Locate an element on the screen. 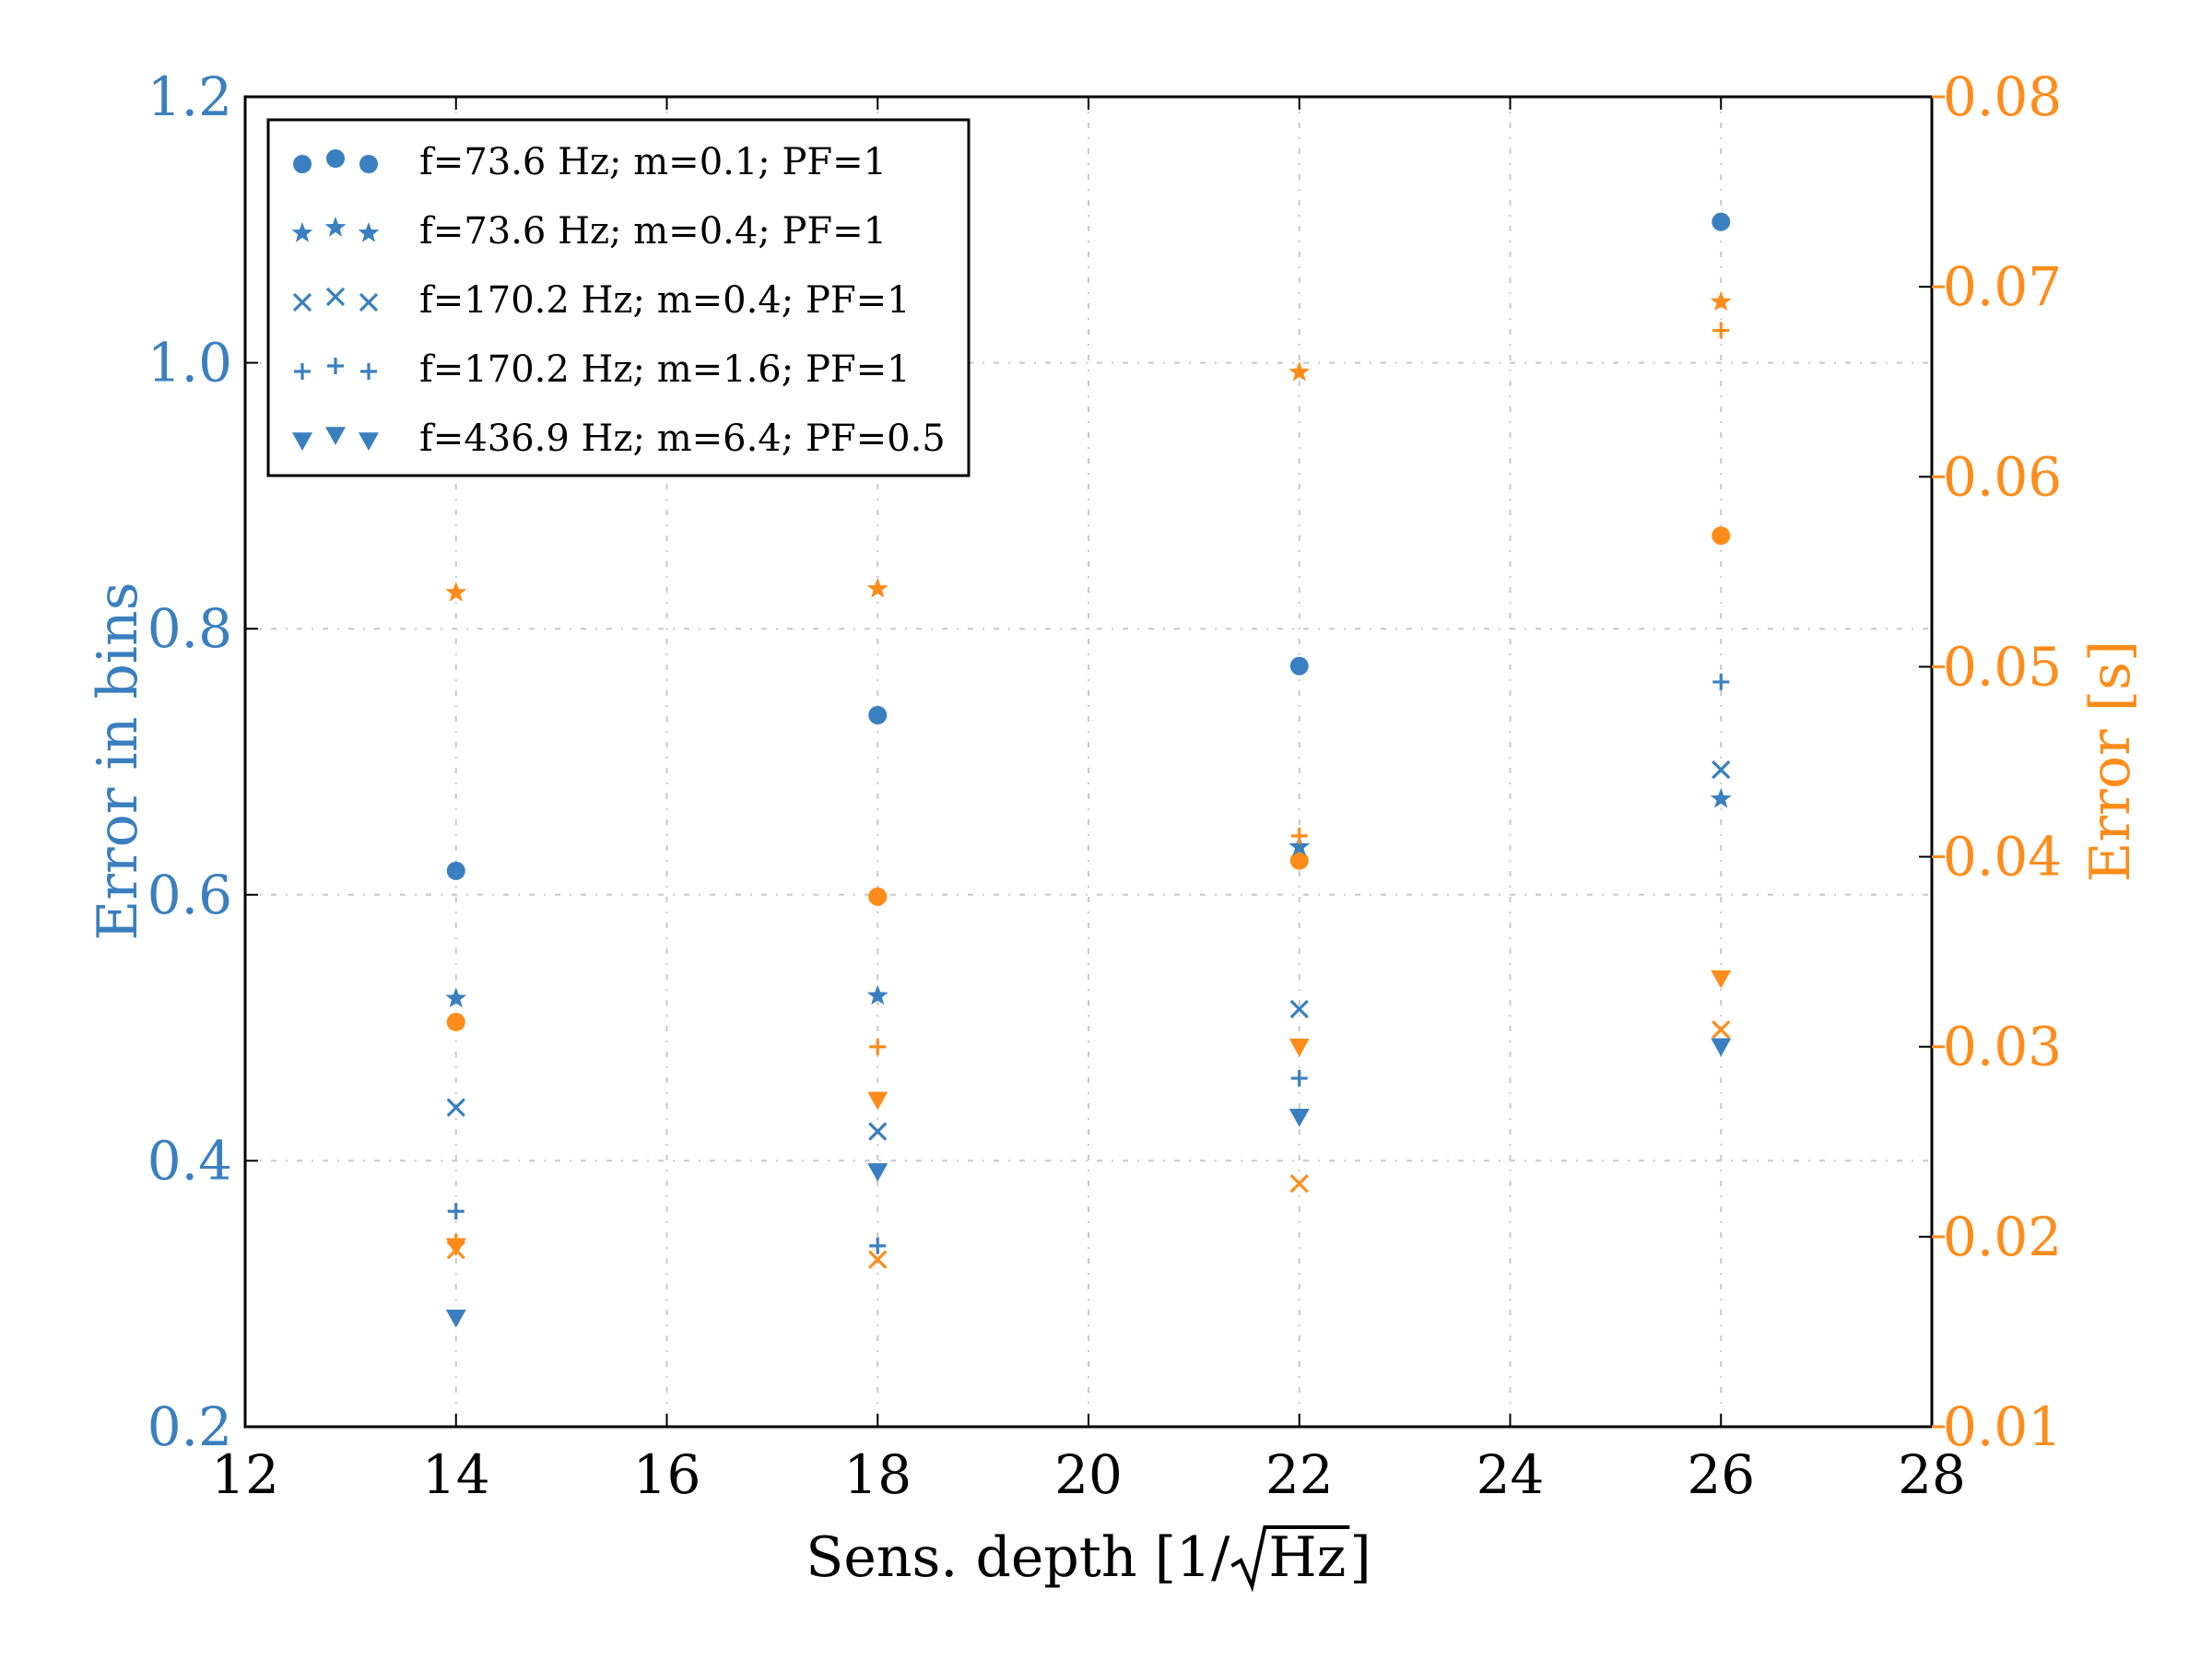  legend-label: f=73.6 Hz; m=0.1; PF=1 is located at coordinates (653, 162).